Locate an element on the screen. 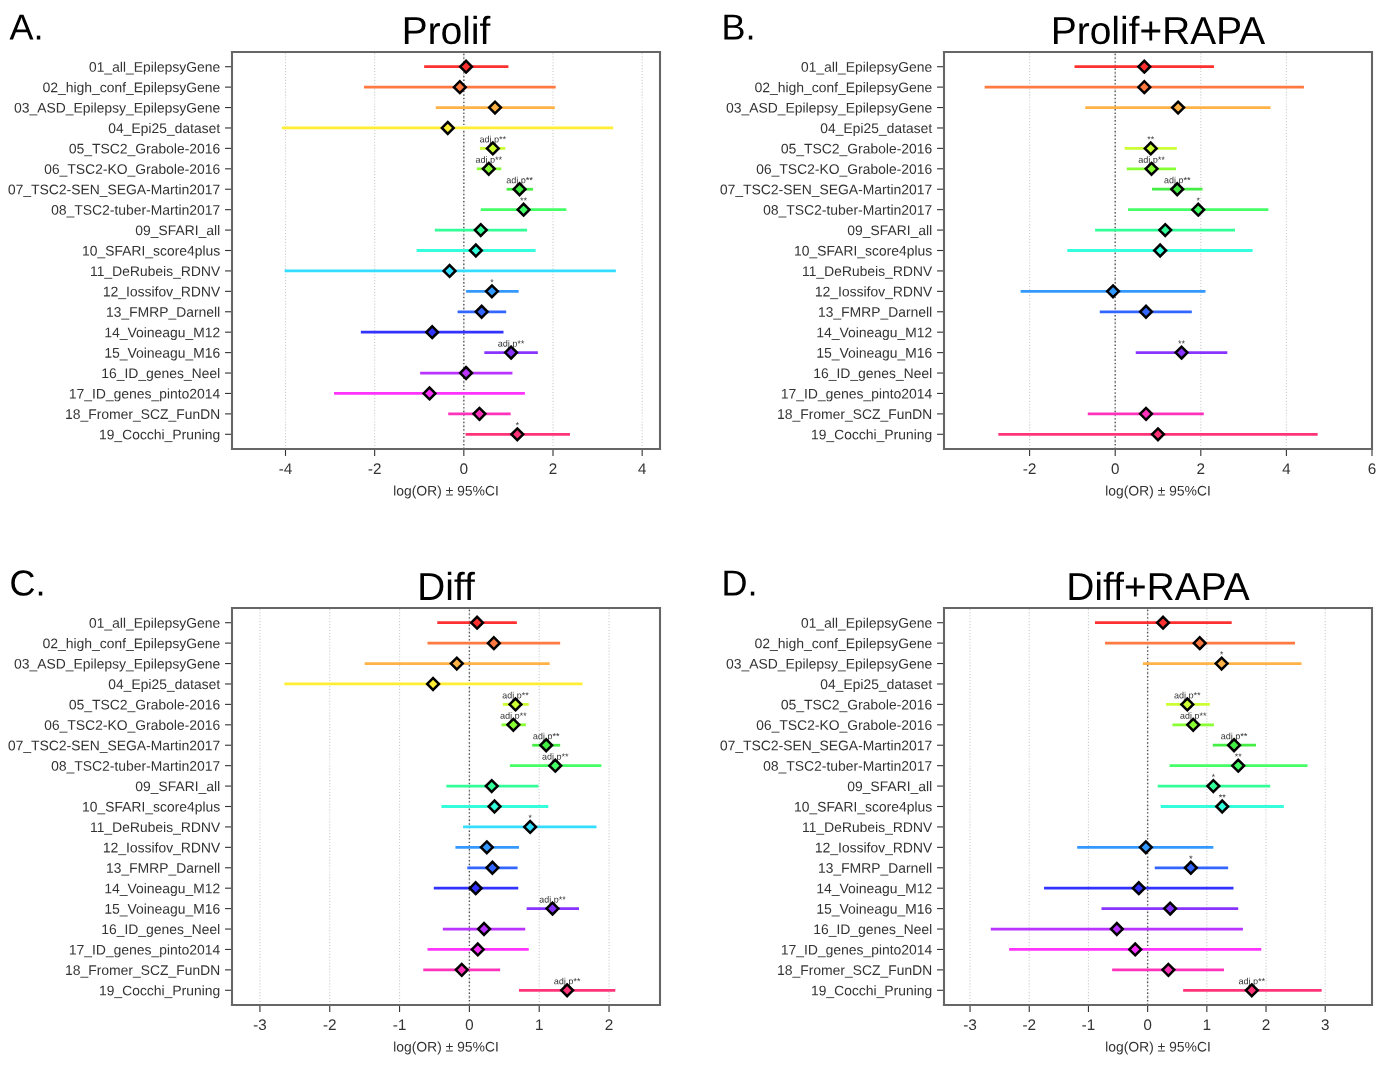 The image size is (1377, 1065). x-tick-label: -3 is located at coordinates (260, 1025).